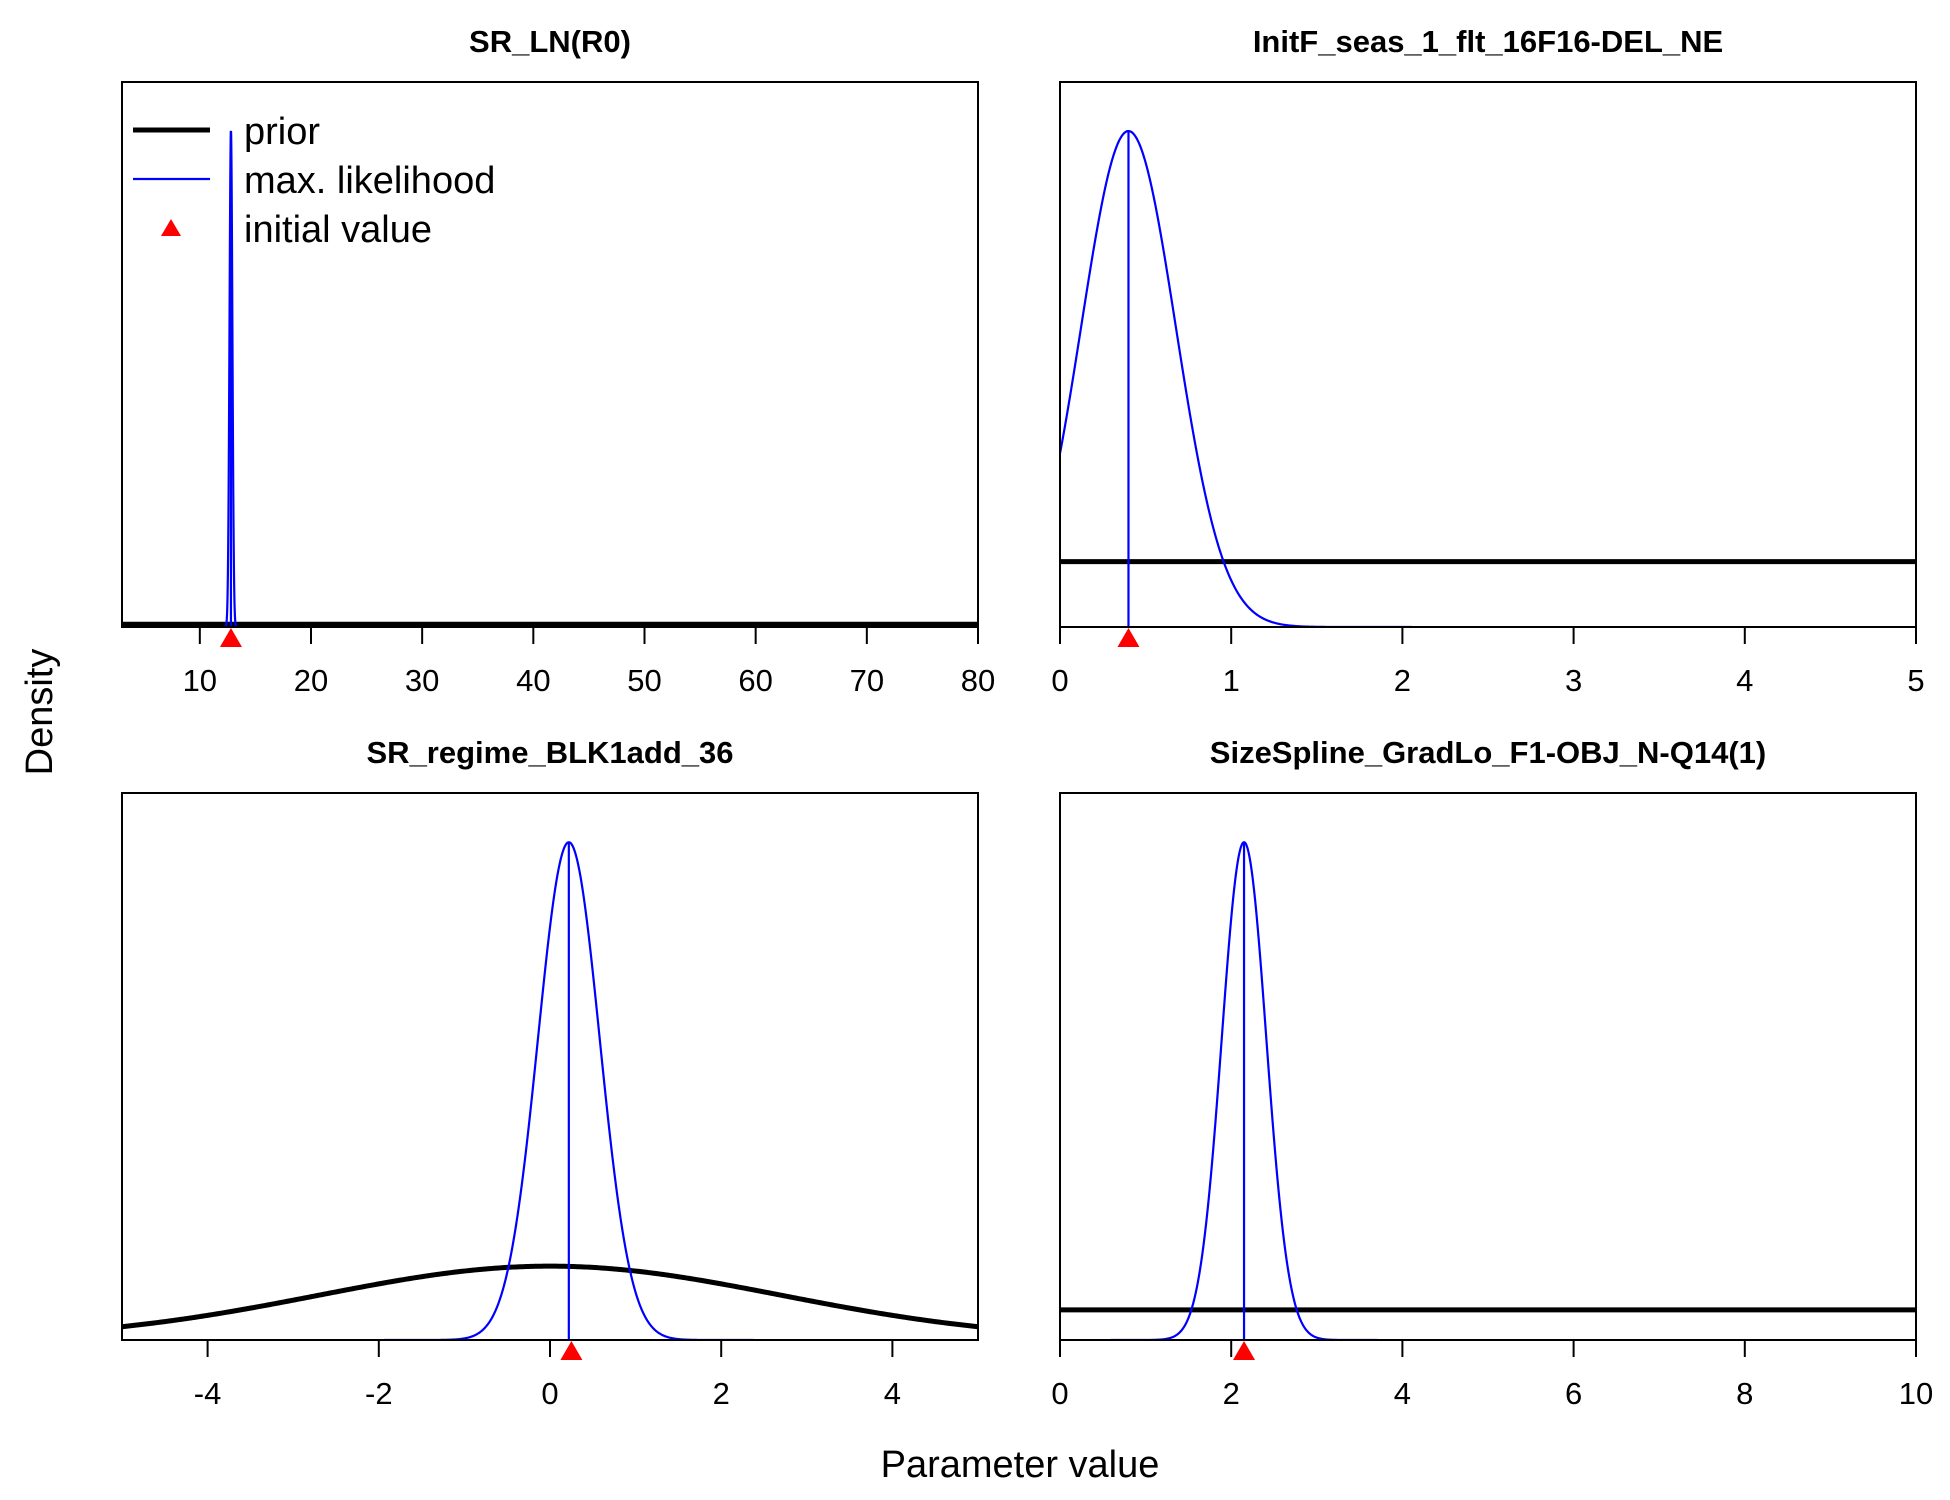 This screenshot has height=1500, width=1950. I want to click on panel-title: InitF_seas_1_flt_16F16-DEL_NE, so click(1488, 41).